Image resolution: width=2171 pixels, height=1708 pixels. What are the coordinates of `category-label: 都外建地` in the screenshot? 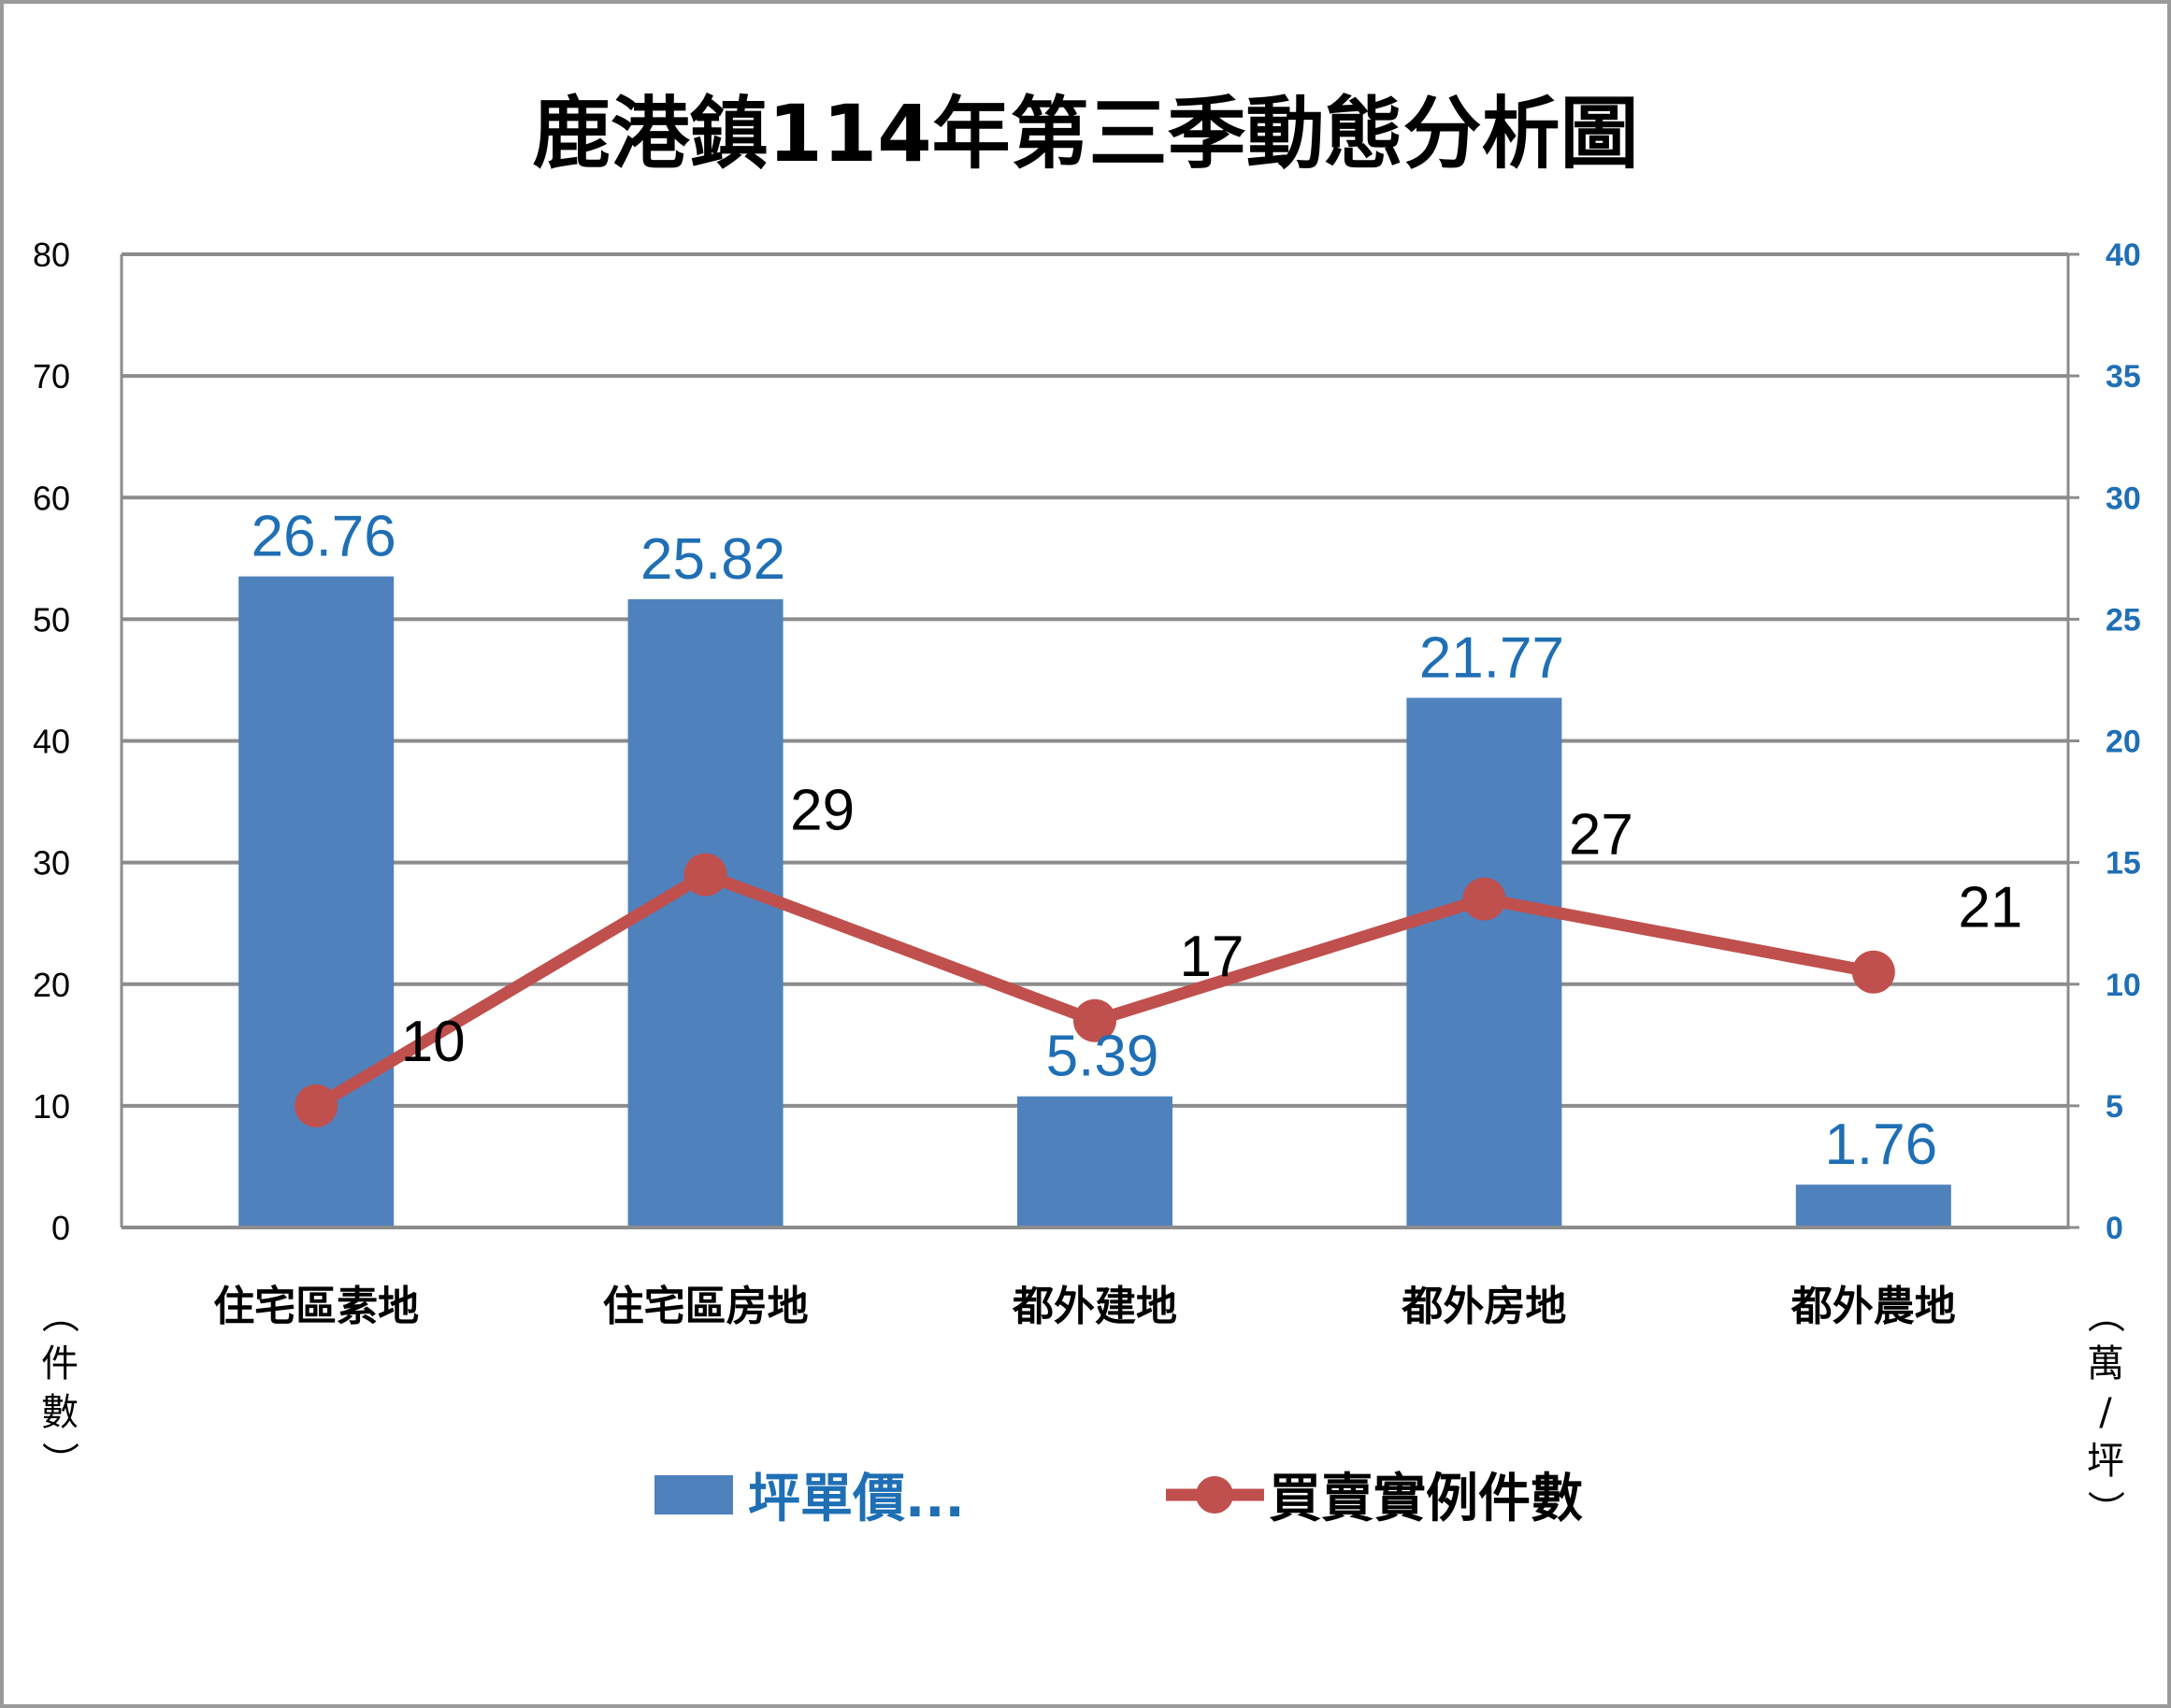 It's located at (1094, 1306).